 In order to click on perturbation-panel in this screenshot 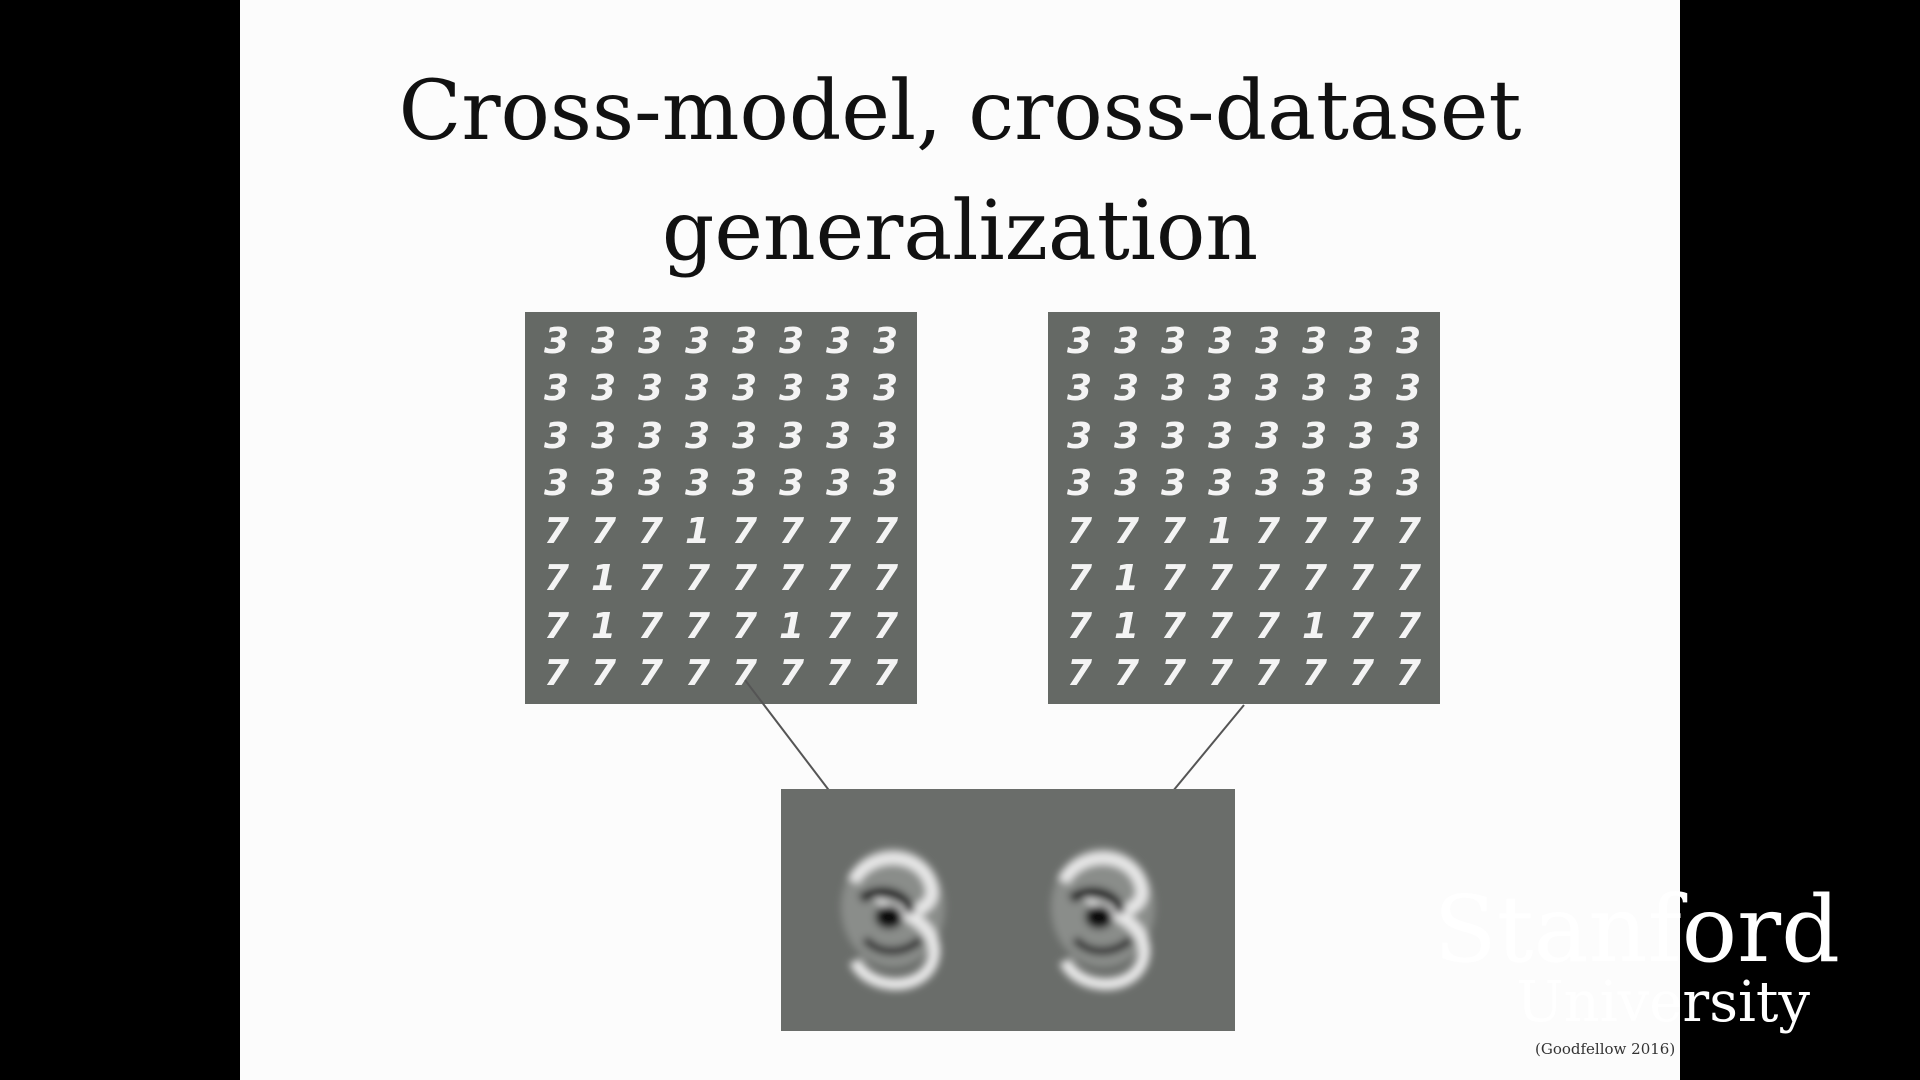, I will do `click(1008, 910)`.